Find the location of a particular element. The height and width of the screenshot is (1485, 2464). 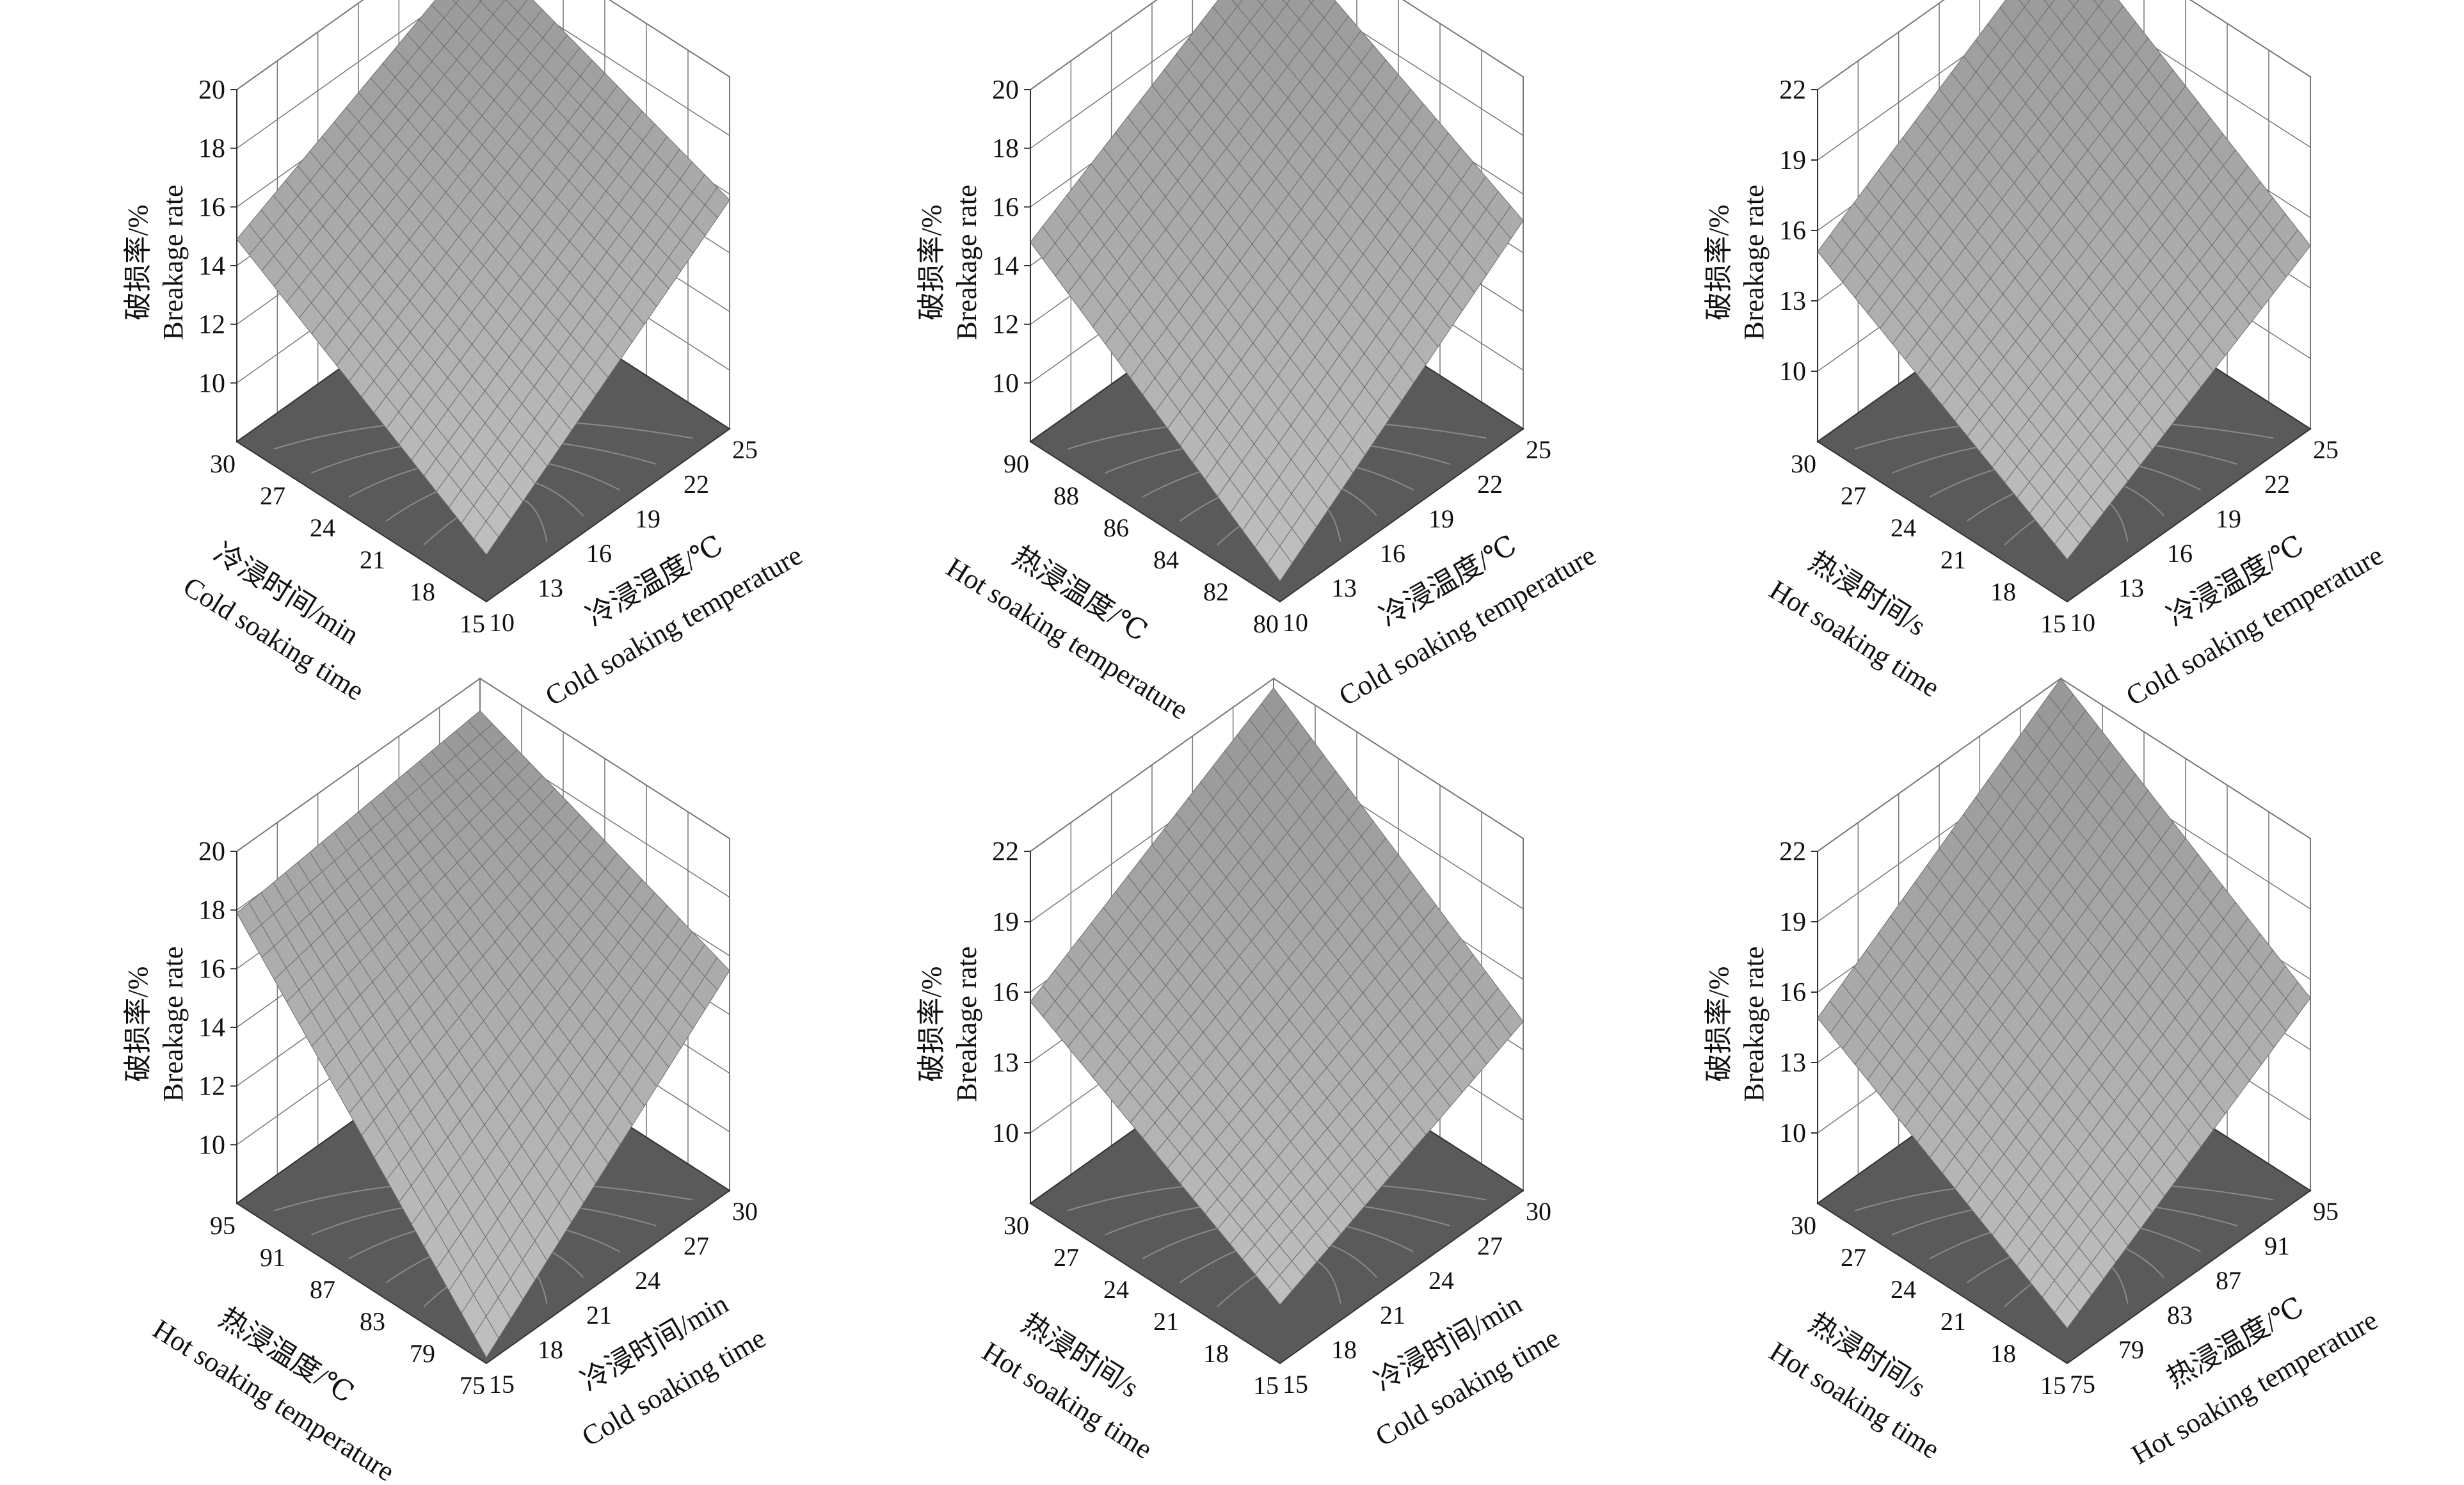

left-axis-tick-label: 95 is located at coordinates (223, 1225).